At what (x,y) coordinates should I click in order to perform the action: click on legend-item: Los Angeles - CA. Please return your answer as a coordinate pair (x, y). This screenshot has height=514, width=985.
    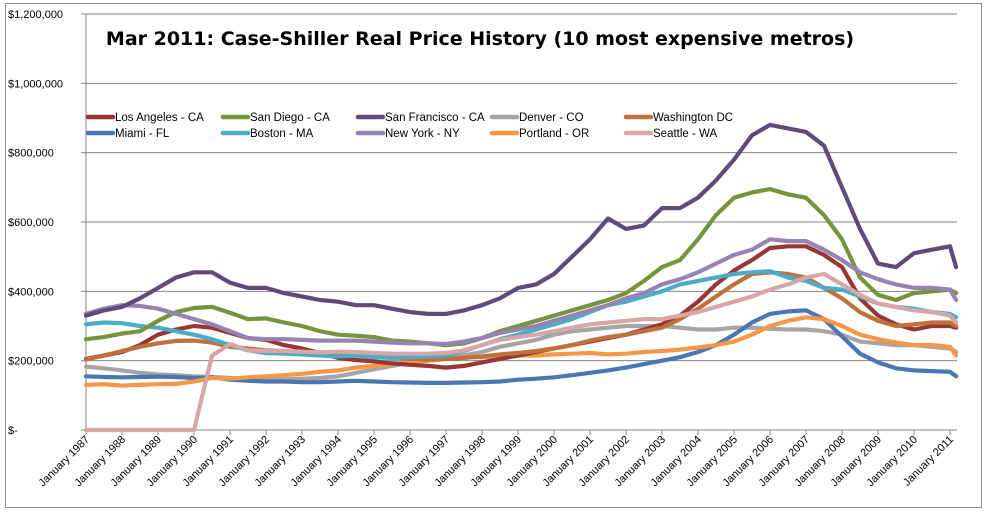
    Looking at the image, I should click on (144, 118).